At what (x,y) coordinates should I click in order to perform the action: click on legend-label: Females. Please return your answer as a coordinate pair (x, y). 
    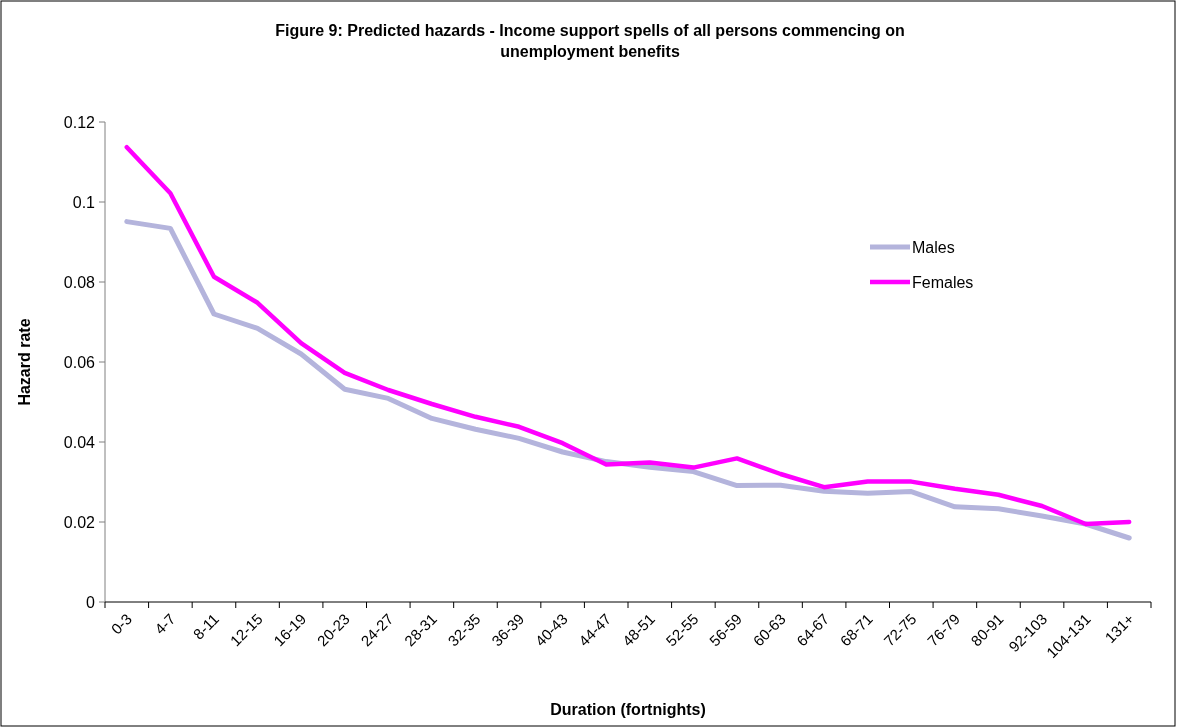
    Looking at the image, I should click on (943, 282).